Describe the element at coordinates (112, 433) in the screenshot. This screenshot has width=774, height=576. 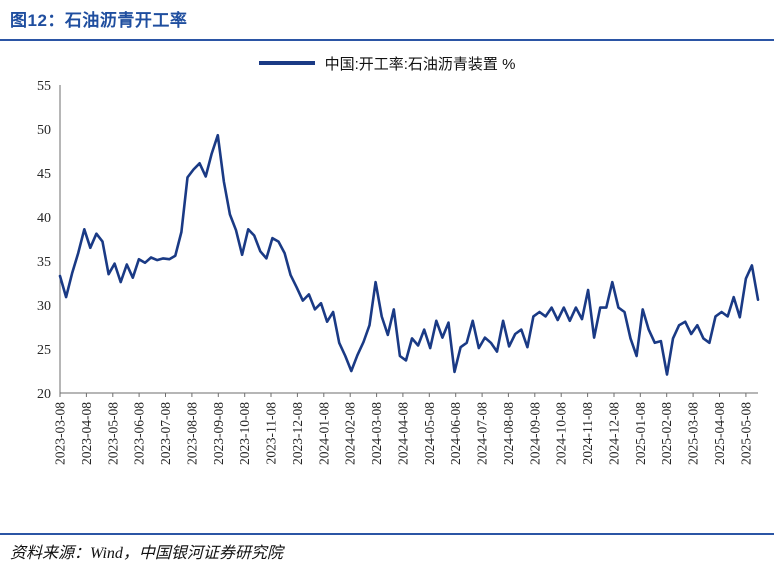
I see `x-tick-label: 2023-05-08` at that location.